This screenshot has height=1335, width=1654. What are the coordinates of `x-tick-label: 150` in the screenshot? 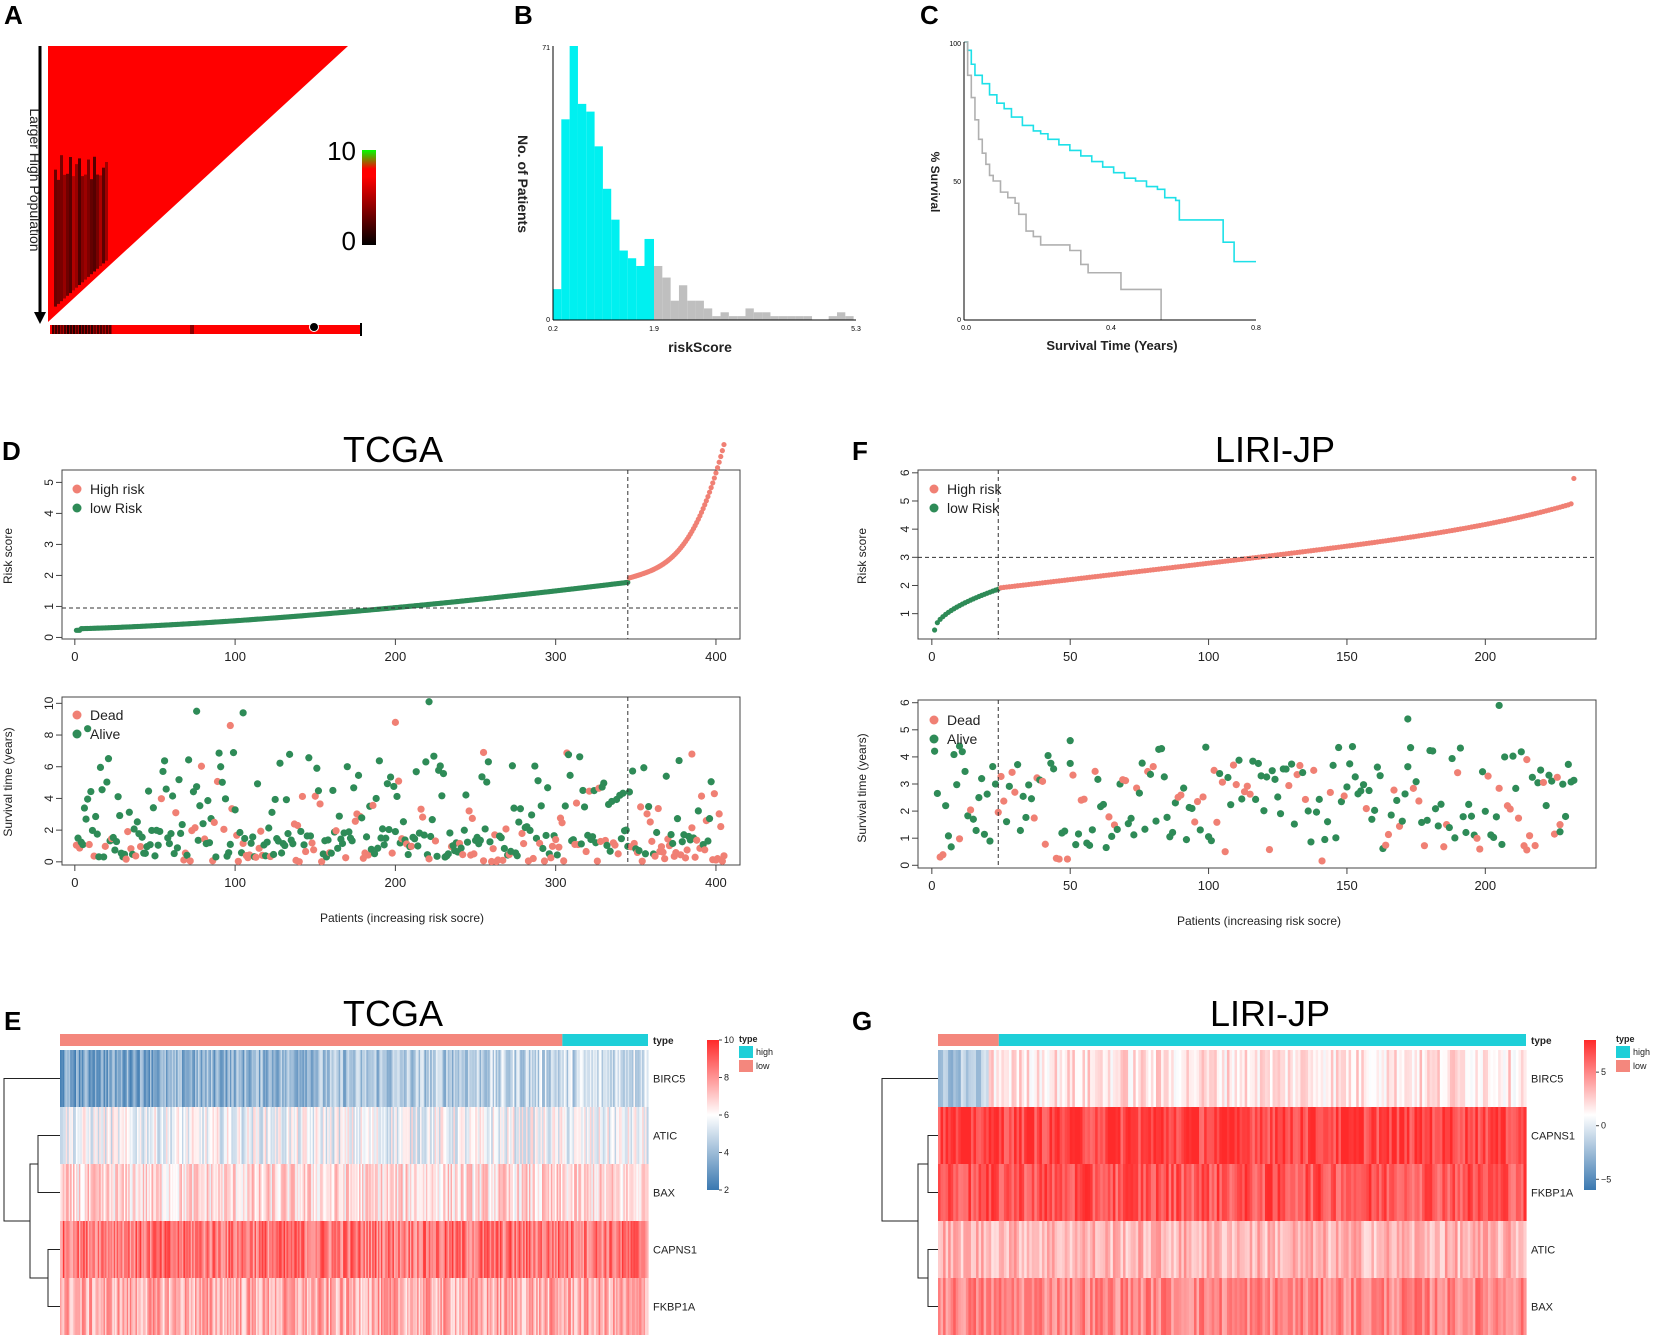 It's located at (1347, 656).